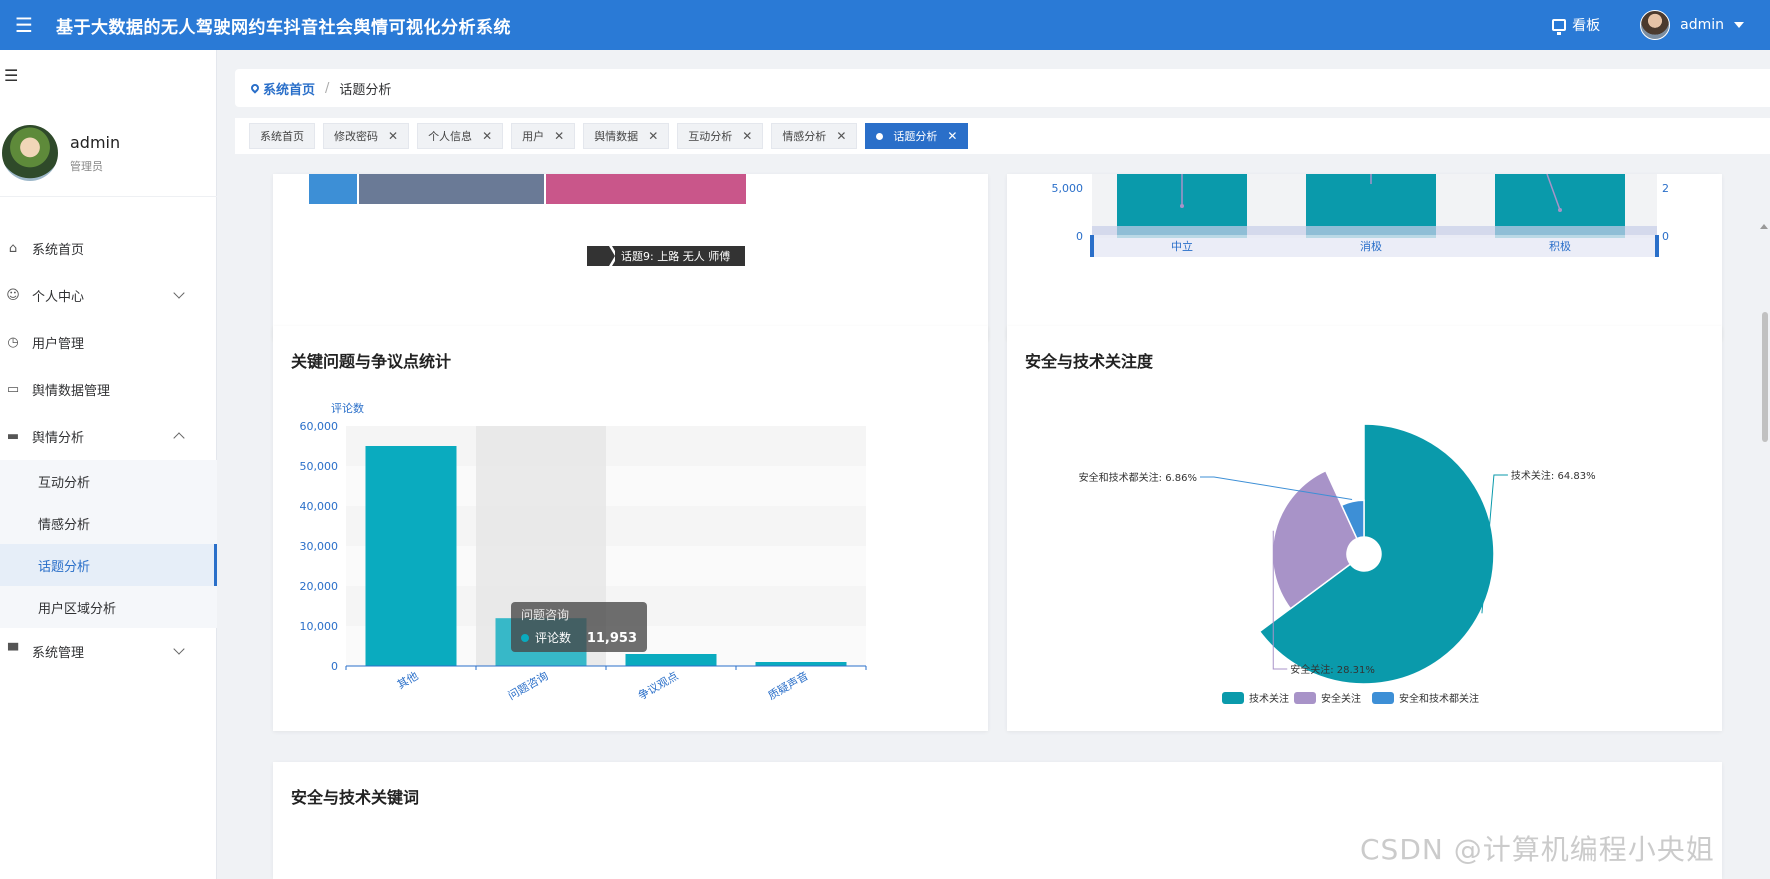 The image size is (1770, 879). I want to click on monitor-icon, so click(1559, 27).